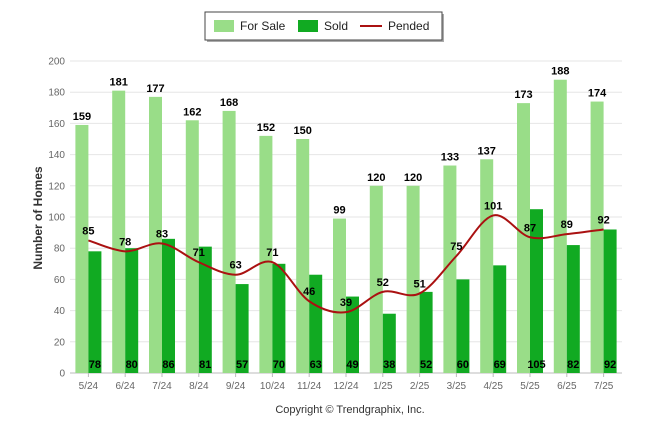 This screenshot has height=434, width=646. What do you see at coordinates (279, 365) in the screenshot?
I see `label-sold-10/24: 70` at bounding box center [279, 365].